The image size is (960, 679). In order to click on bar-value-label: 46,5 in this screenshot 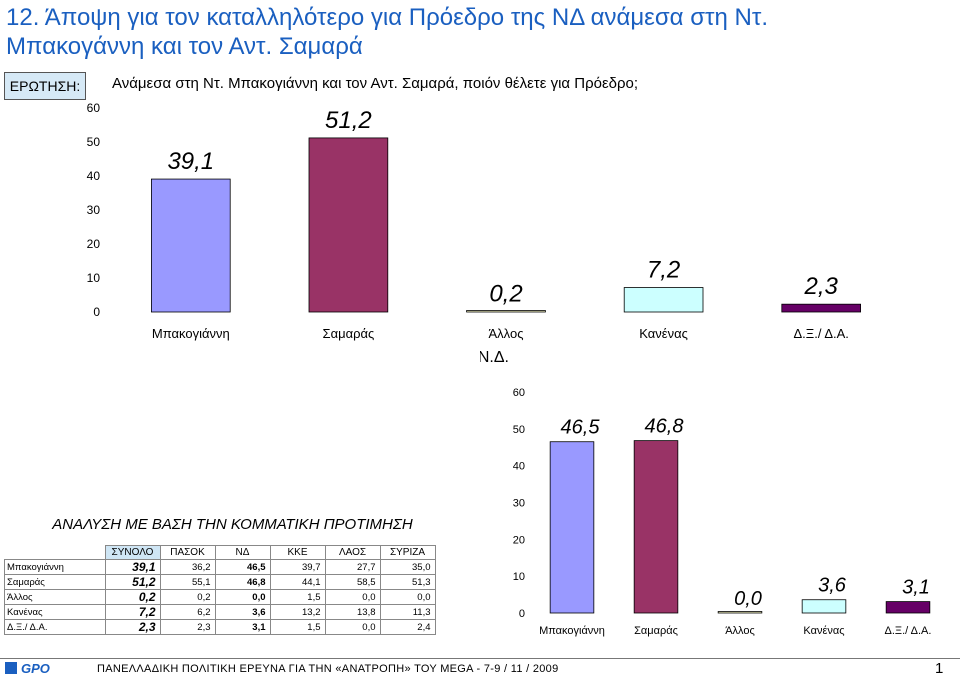, I will do `click(581, 428)`.